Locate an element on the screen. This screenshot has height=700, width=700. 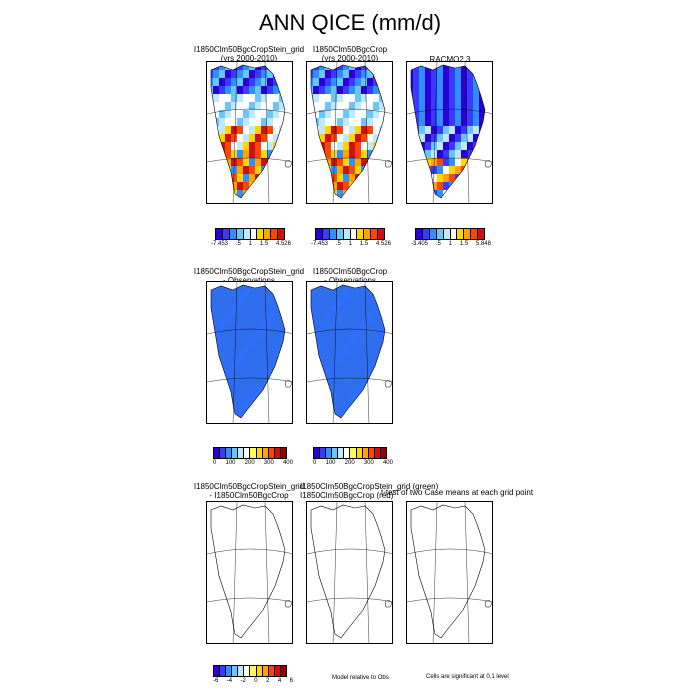
greenland-map is located at coordinates (349, 572).